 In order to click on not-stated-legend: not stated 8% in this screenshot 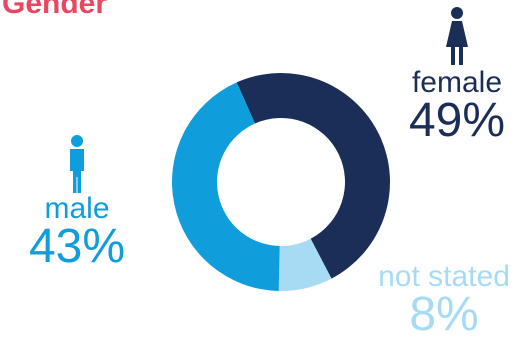, I will do `click(444, 300)`.